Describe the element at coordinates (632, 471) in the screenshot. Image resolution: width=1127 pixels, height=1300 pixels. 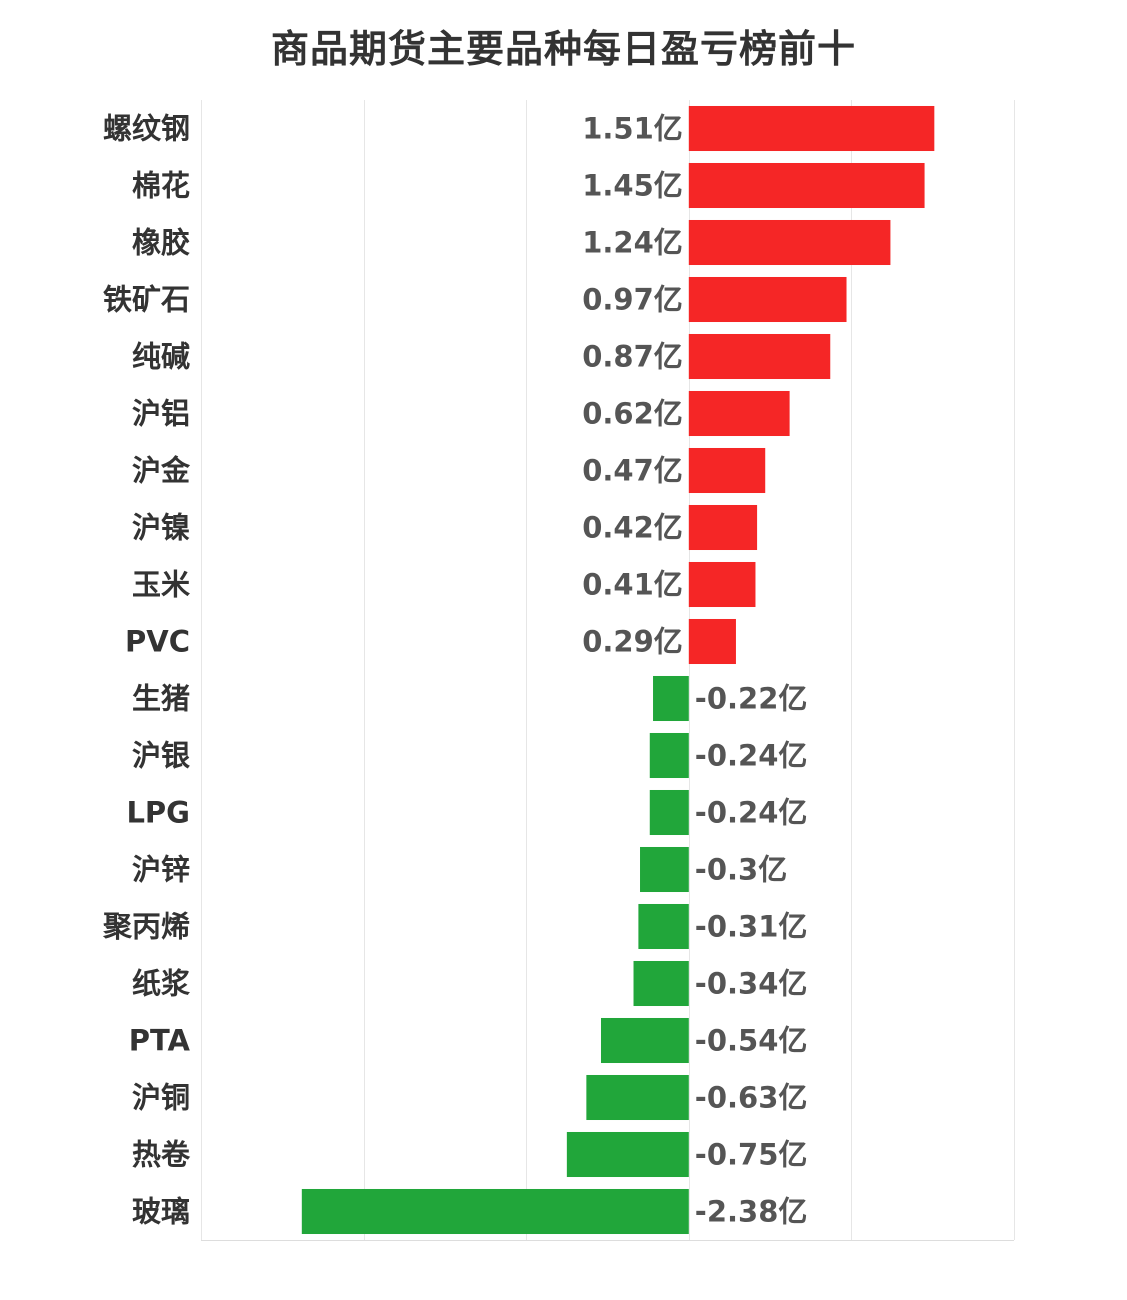
I see `value-label: 0.47亿` at that location.